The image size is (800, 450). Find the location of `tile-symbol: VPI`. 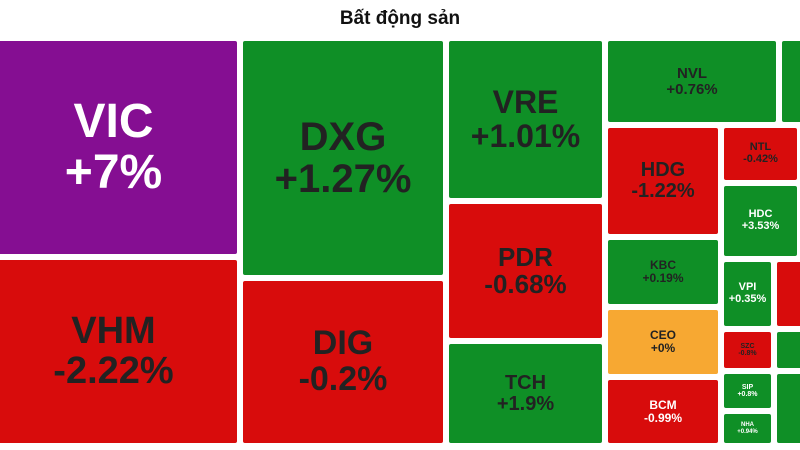

tile-symbol: VPI is located at coordinates (747, 287).